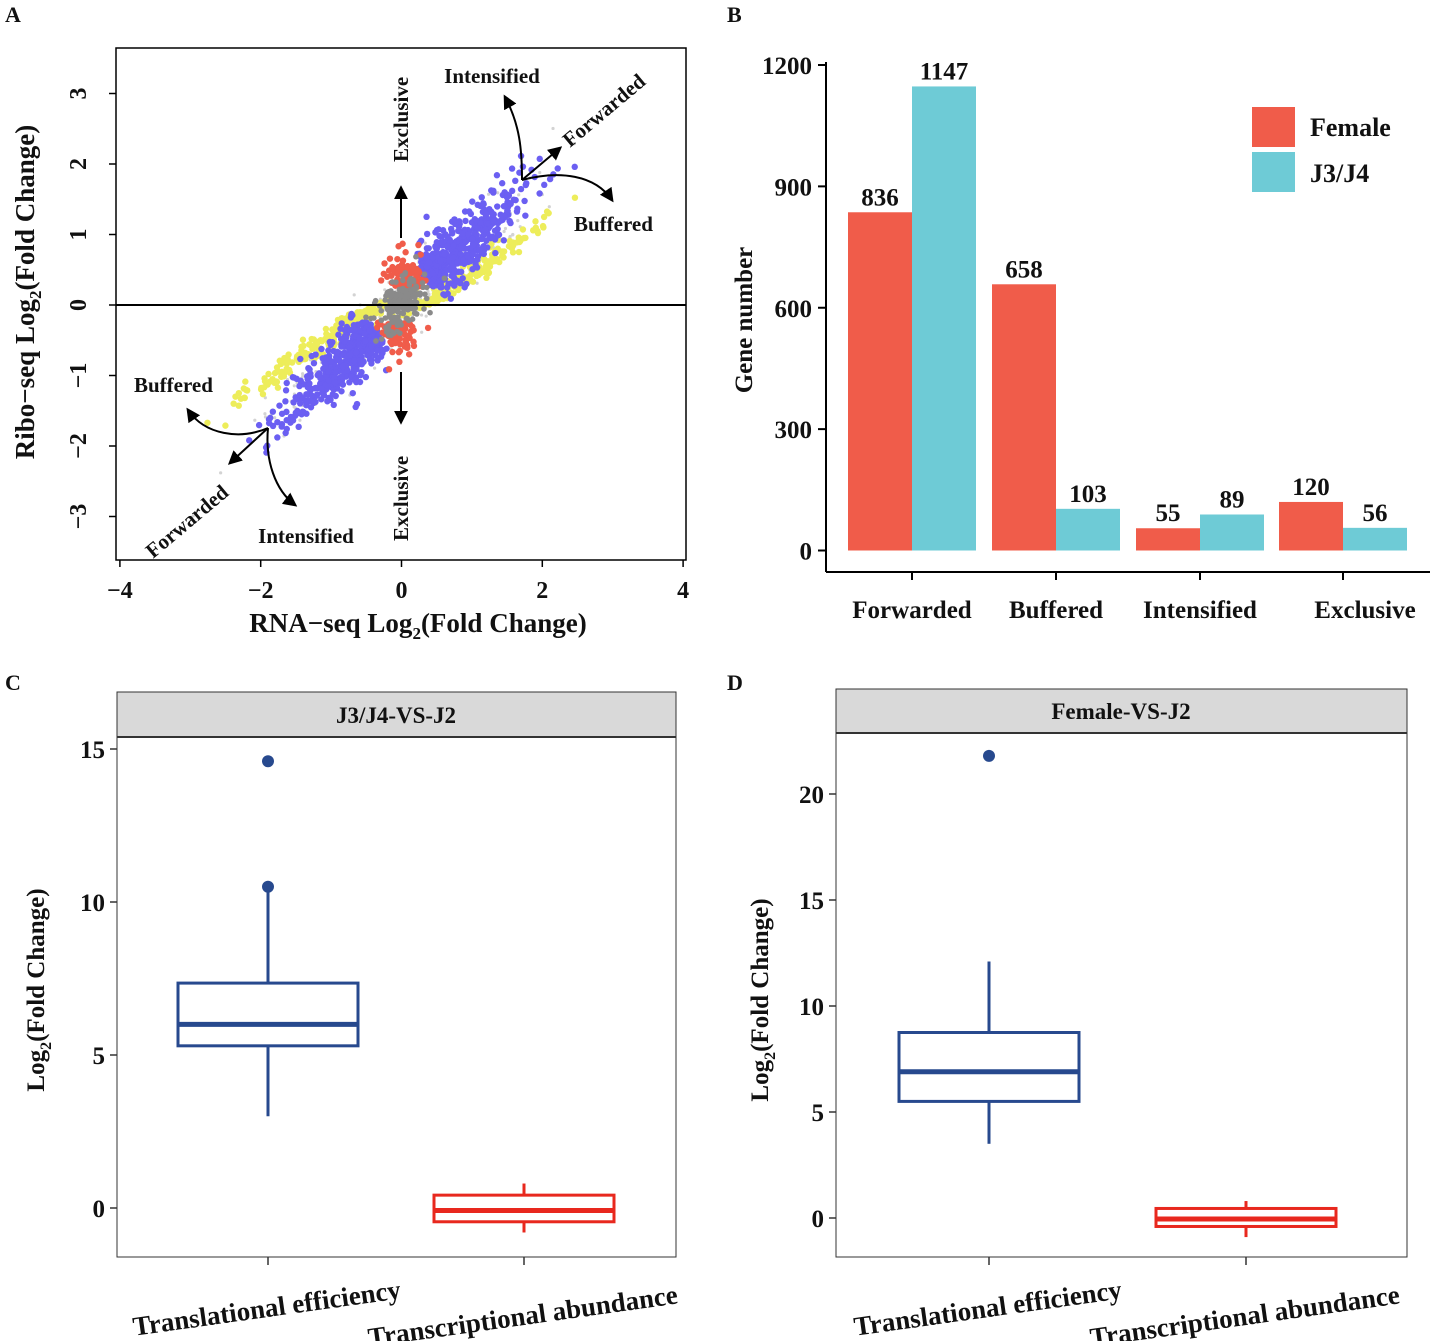 The image size is (1450, 1341). Describe the element at coordinates (248, 446) in the screenshot. I see `forwarded-down-arrow` at that location.